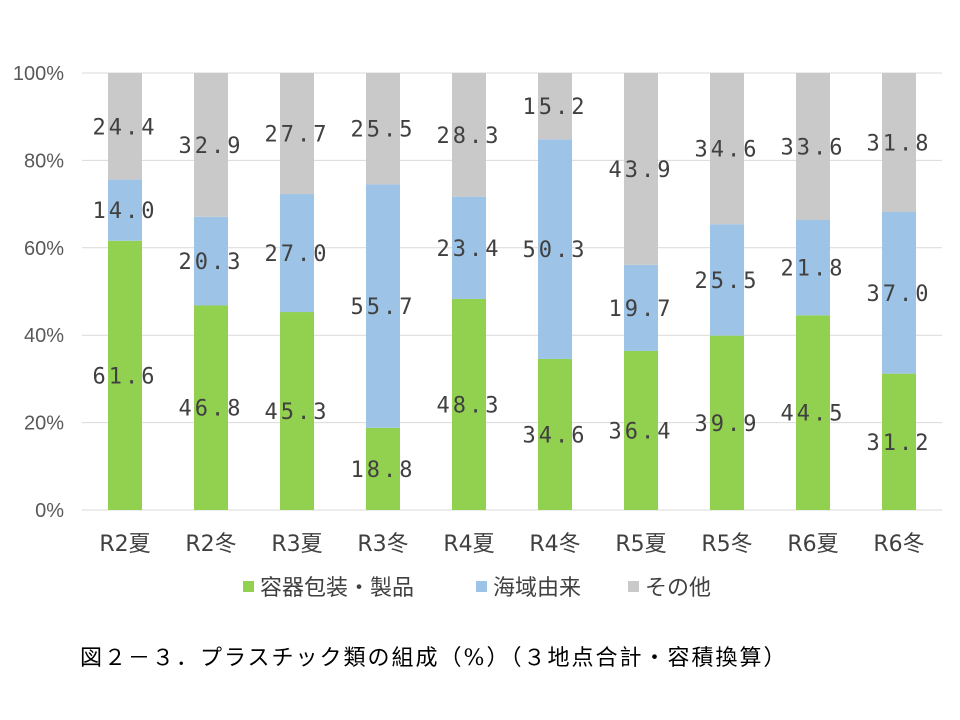 This screenshot has height=720, width=960. Describe the element at coordinates (812, 544) in the screenshot. I see `x-category-label: R6夏` at that location.